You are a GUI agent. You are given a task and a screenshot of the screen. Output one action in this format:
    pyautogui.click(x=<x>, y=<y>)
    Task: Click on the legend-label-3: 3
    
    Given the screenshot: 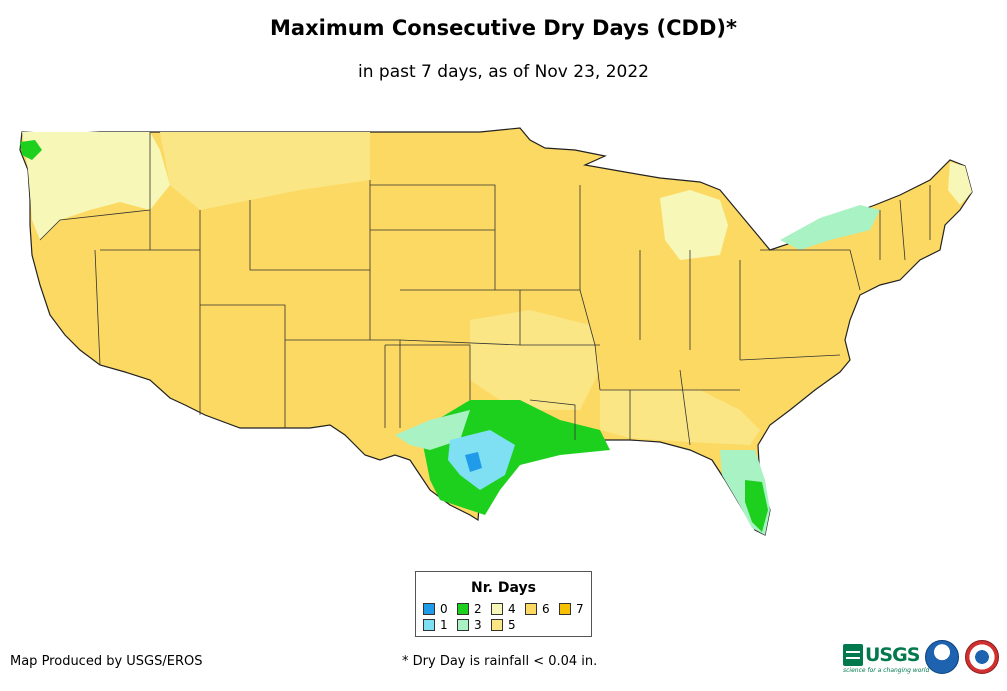 What is the action you would take?
    pyautogui.click(x=478, y=625)
    